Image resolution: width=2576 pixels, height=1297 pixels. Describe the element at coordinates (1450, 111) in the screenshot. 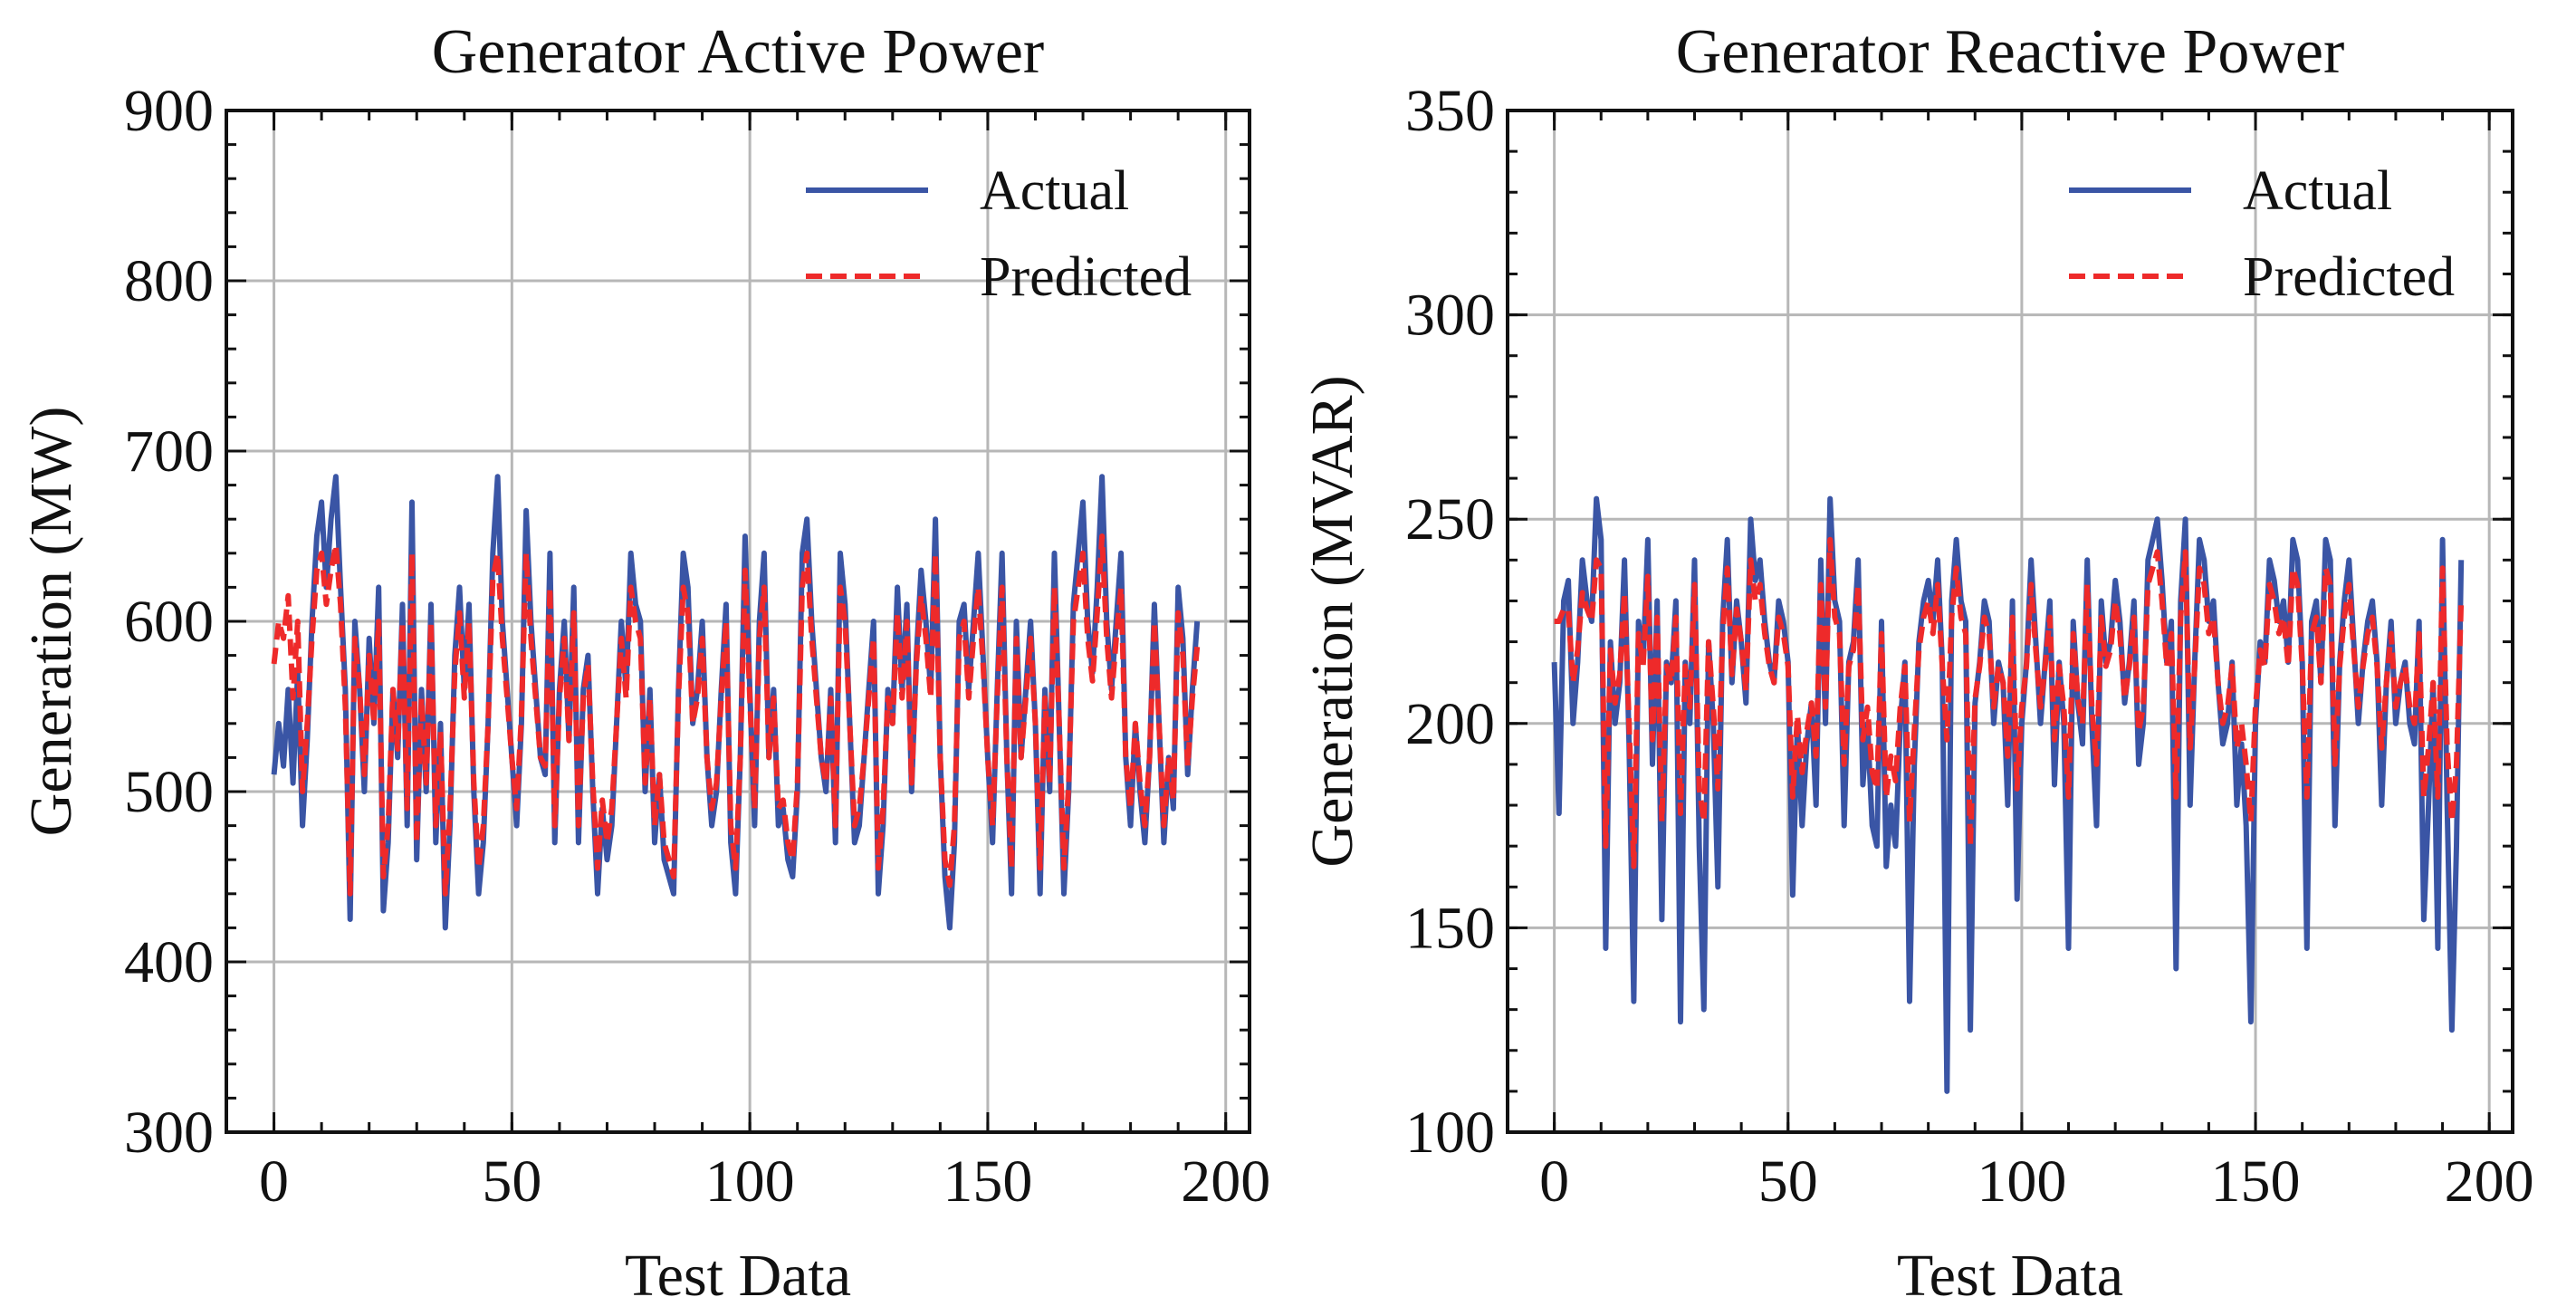

I see `y-tick-label: 350` at that location.